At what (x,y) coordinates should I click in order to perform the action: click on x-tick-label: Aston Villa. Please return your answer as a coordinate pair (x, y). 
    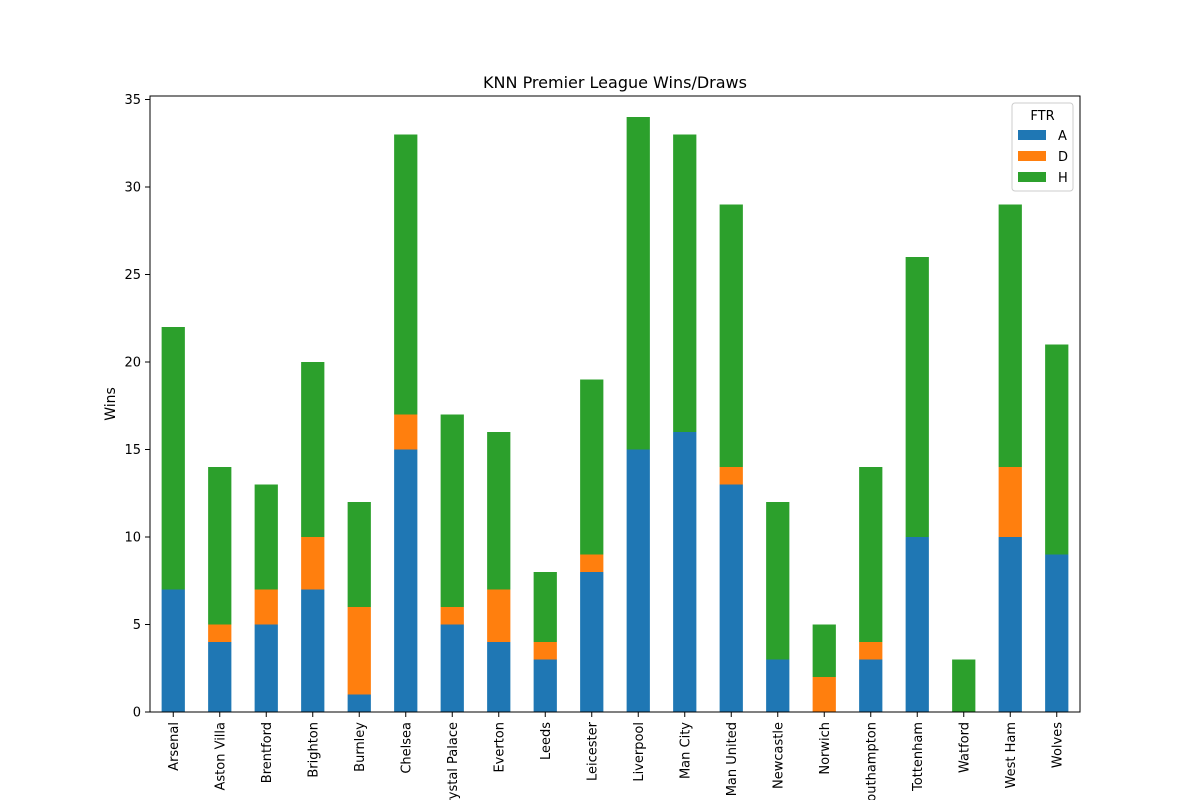
    Looking at the image, I should click on (220, 756).